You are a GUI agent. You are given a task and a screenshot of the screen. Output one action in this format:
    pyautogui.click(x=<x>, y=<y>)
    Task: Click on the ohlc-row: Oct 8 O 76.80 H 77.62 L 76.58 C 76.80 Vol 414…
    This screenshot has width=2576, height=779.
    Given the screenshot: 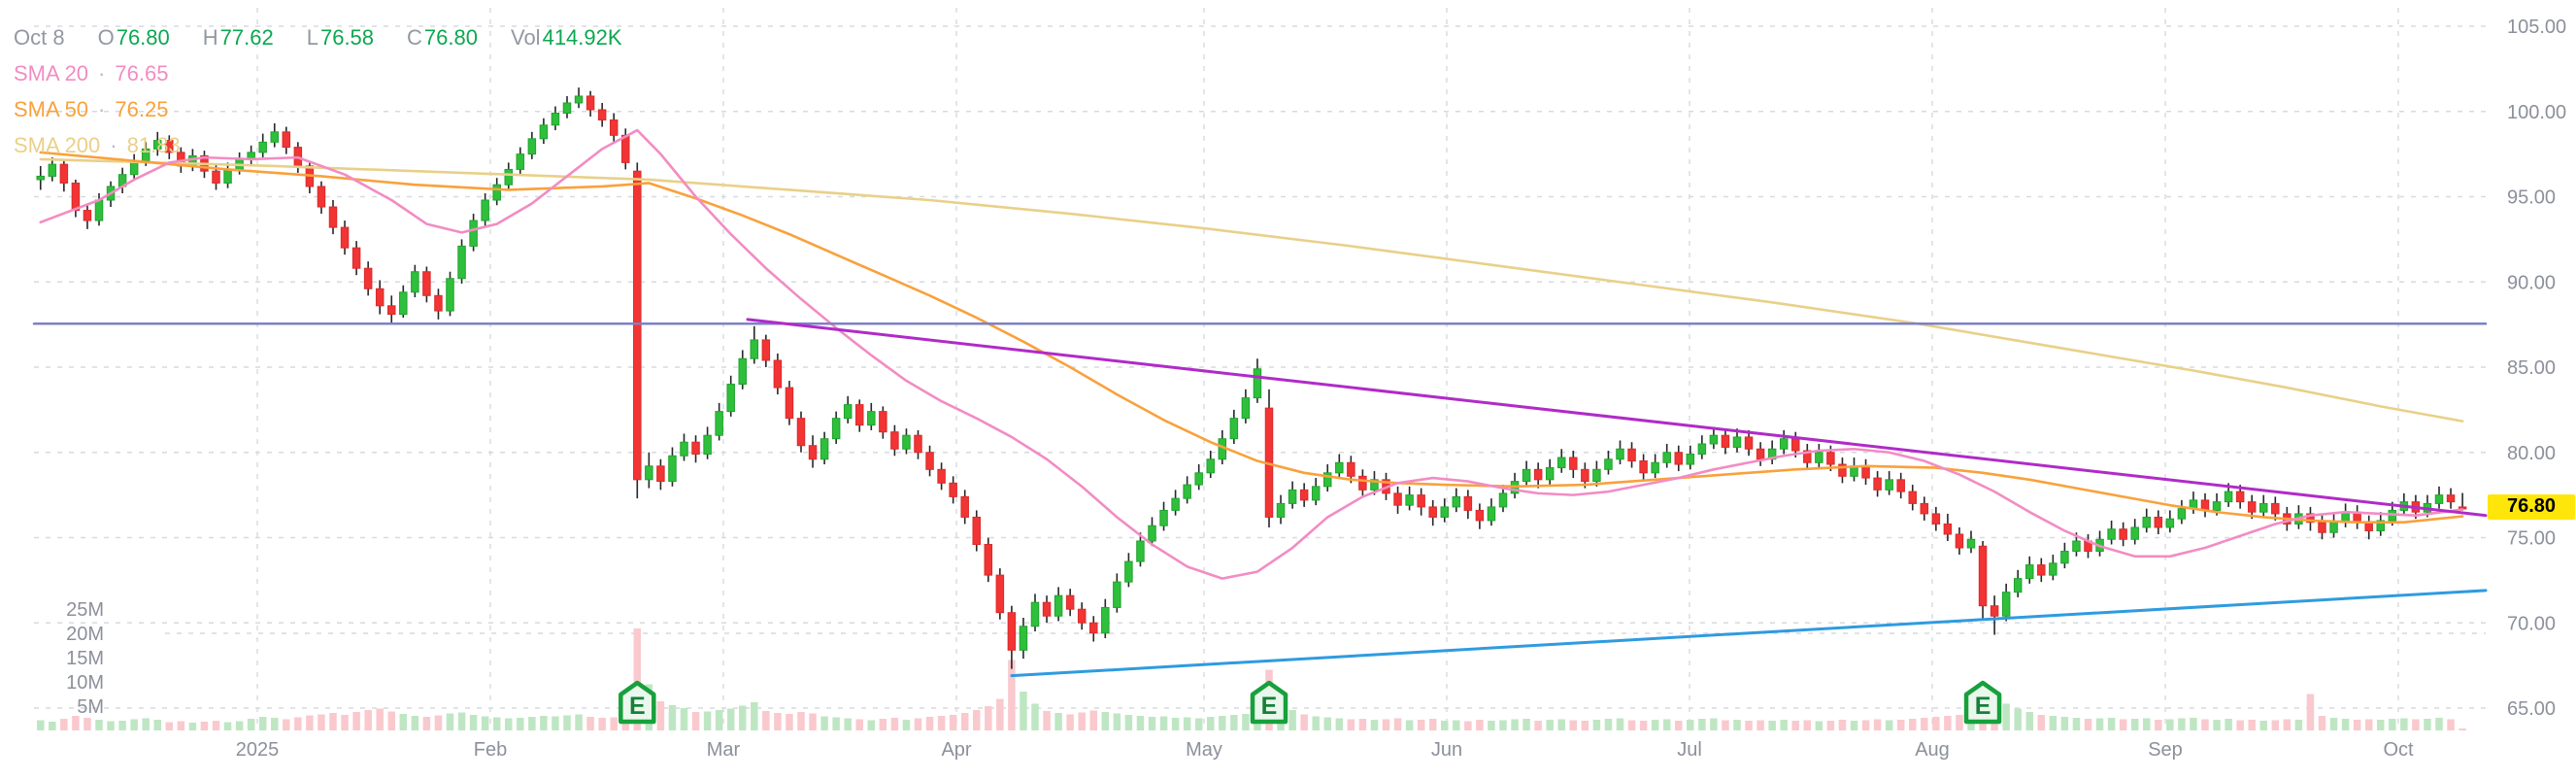 What is the action you would take?
    pyautogui.click(x=318, y=37)
    